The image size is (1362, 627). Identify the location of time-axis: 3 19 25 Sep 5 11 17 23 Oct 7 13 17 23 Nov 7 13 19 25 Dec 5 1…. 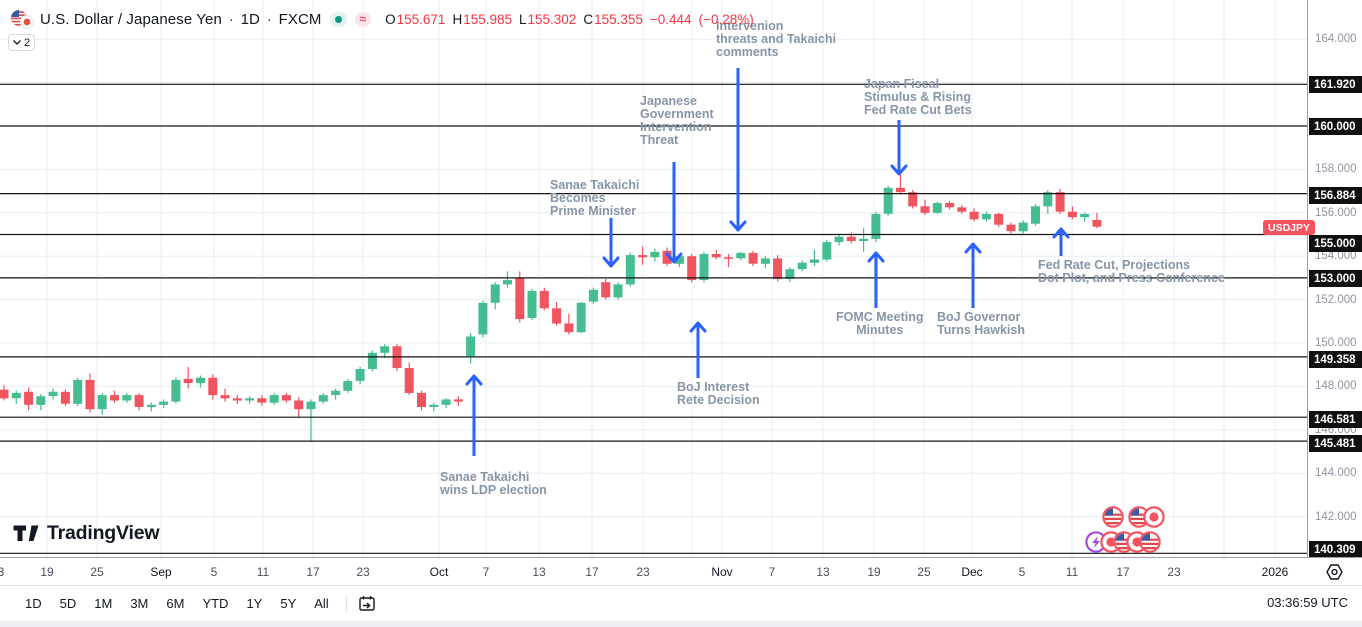
(653, 571).